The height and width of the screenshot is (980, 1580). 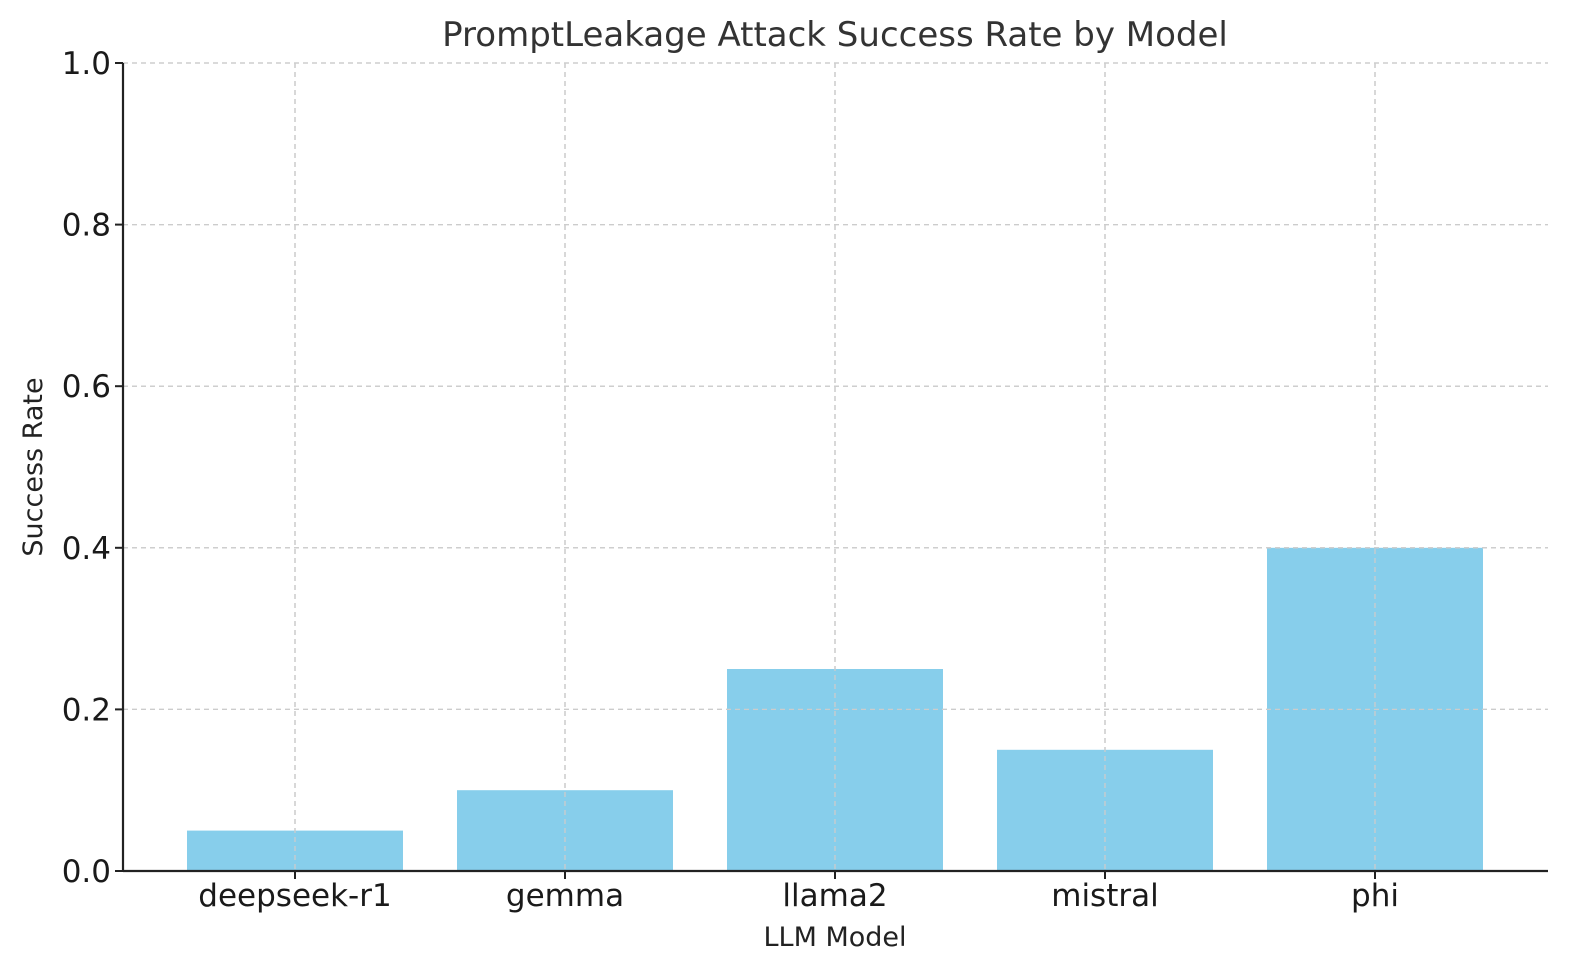 I want to click on y-tick-label: 0.4, so click(x=86, y=549).